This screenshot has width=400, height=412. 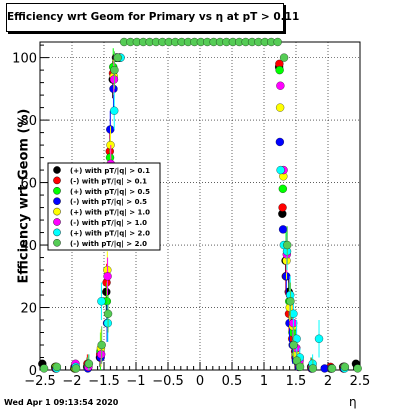 What do you see at coordinates (110, 171) in the screenshot?
I see `legend-entry-label: (+) with pT/|q| > 0.1` at bounding box center [110, 171].